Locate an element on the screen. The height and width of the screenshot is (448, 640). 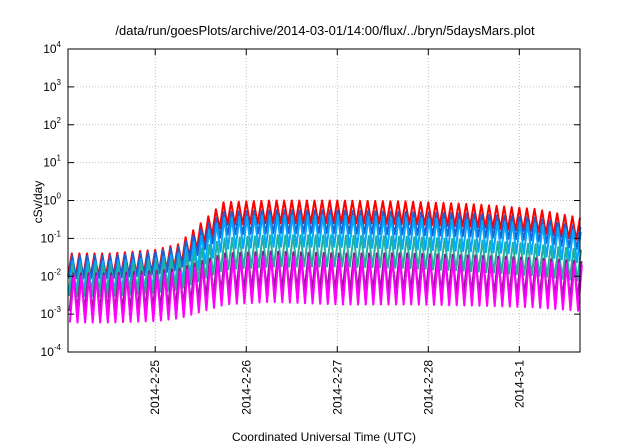
y-tick-label: 10¹ is located at coordinates (52, 162).